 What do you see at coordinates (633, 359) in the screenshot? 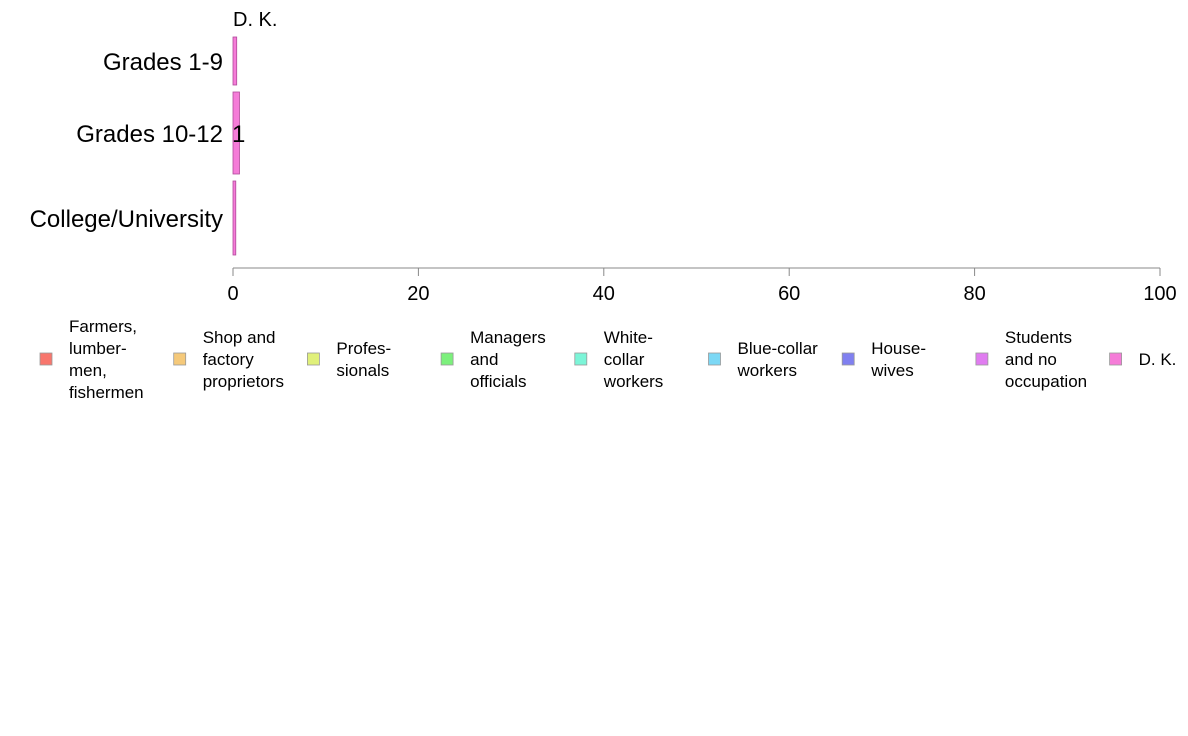
I see `legend-label-4: White-collar workers` at bounding box center [633, 359].